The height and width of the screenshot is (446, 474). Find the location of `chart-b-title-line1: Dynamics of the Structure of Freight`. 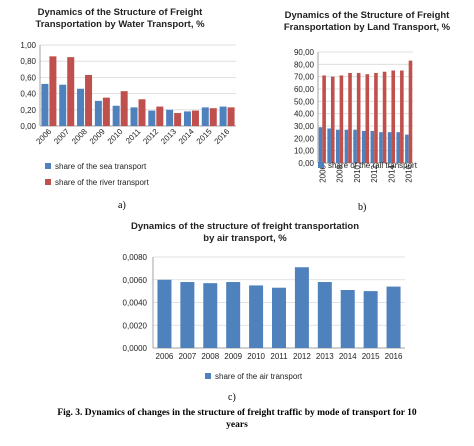

chart-b-title-line1: Dynamics of the Structure of Freight is located at coordinates (367, 15).